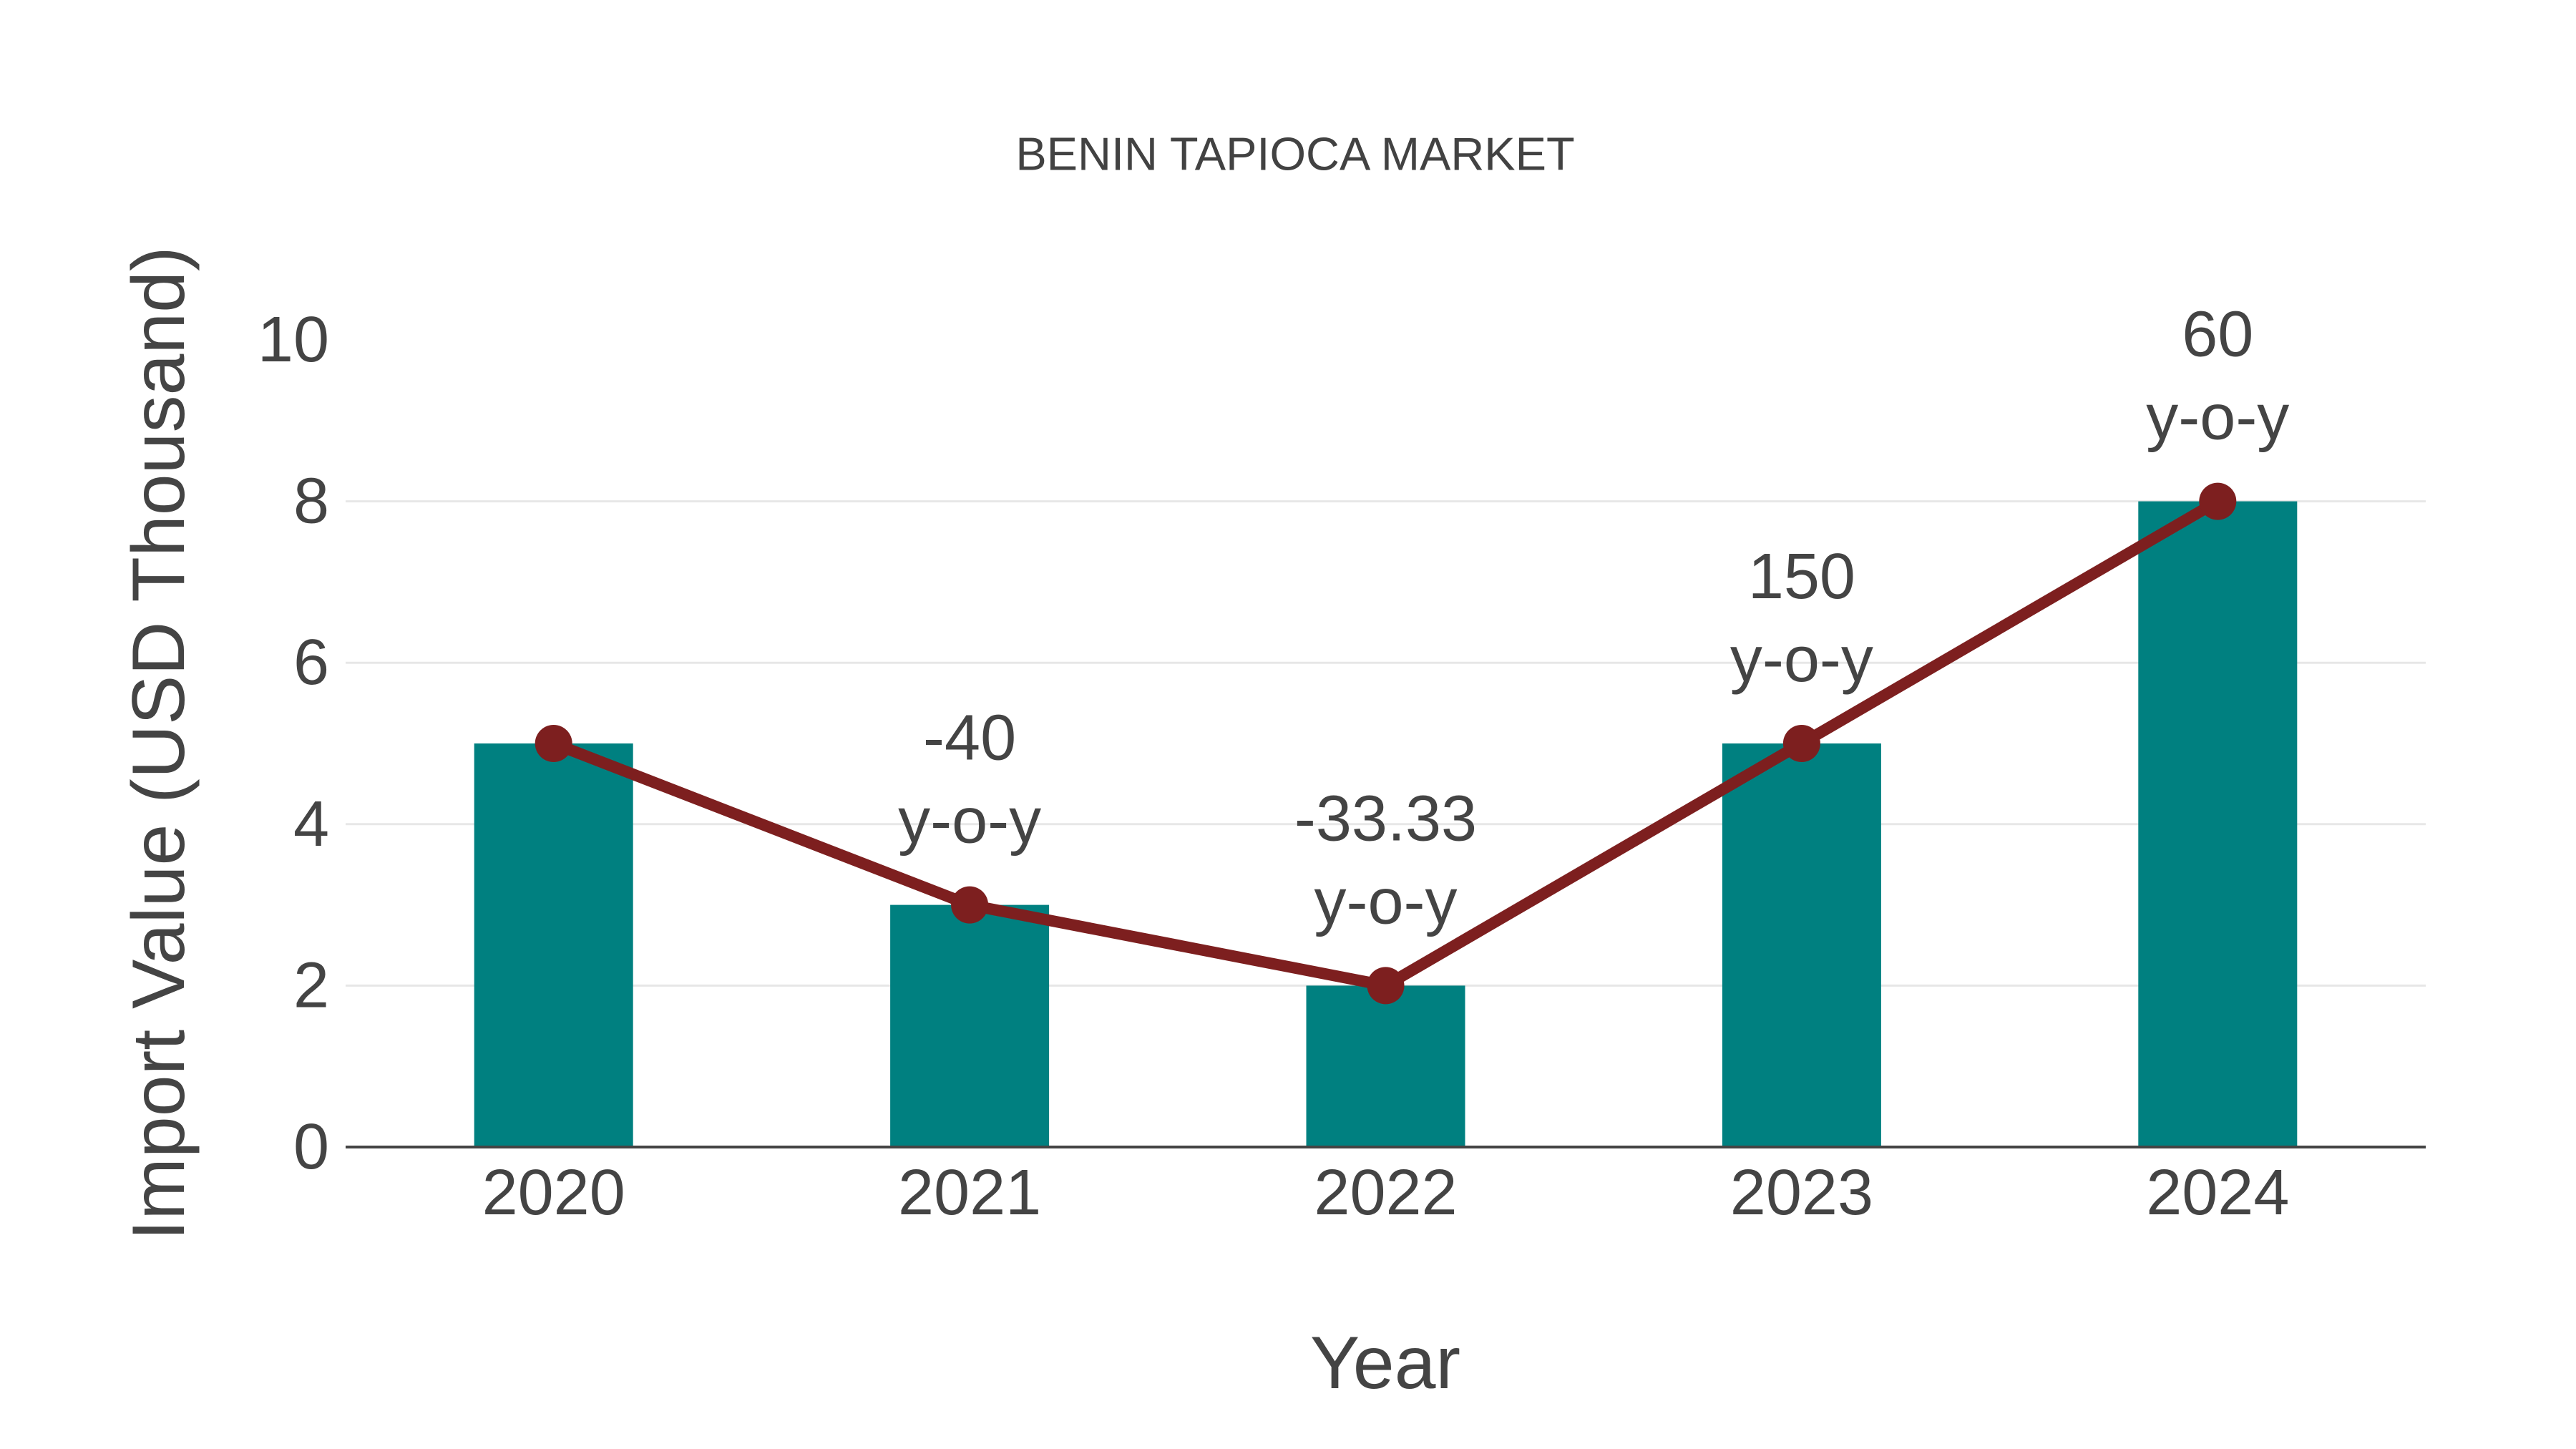  I want to click on annotation-2021-line1: -40, so click(969, 738).